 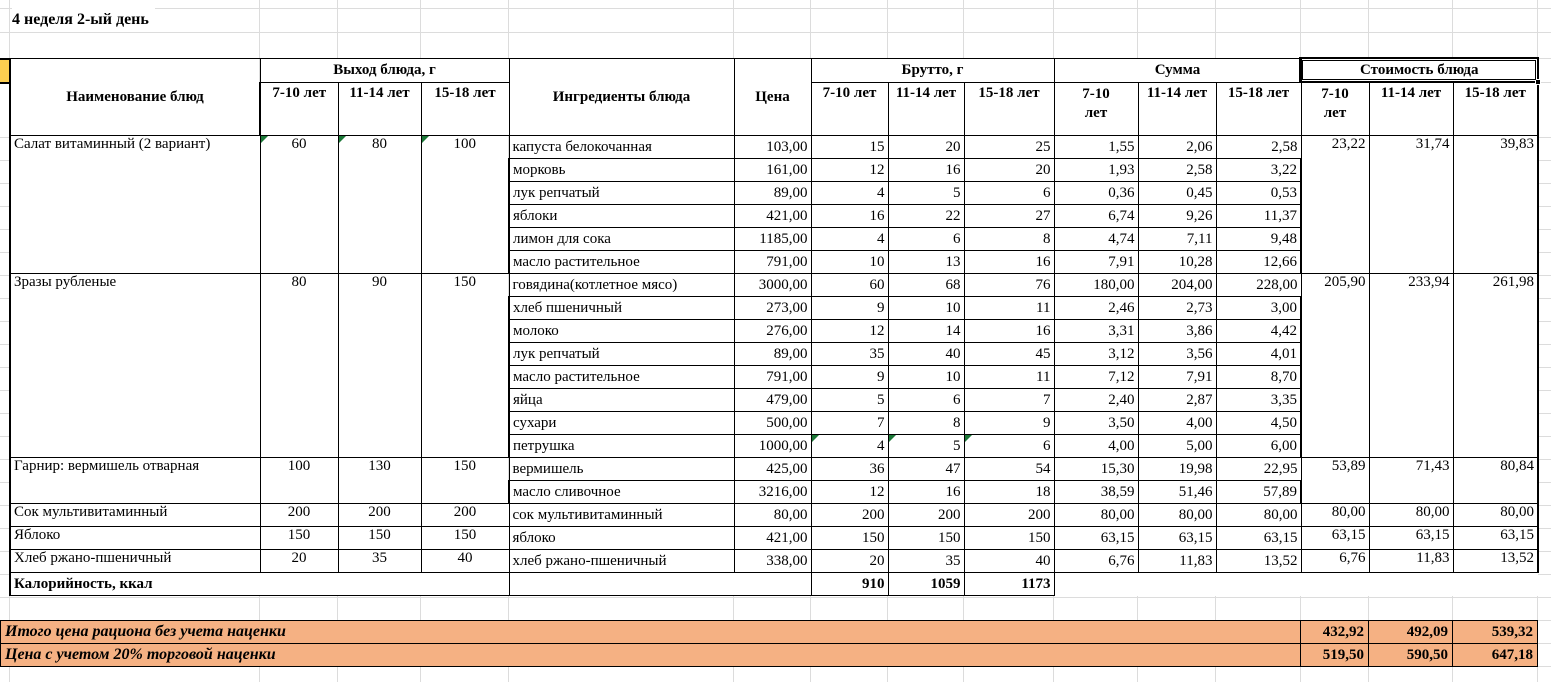 I want to click on cell-price: 500,00, so click(x=772, y=423).